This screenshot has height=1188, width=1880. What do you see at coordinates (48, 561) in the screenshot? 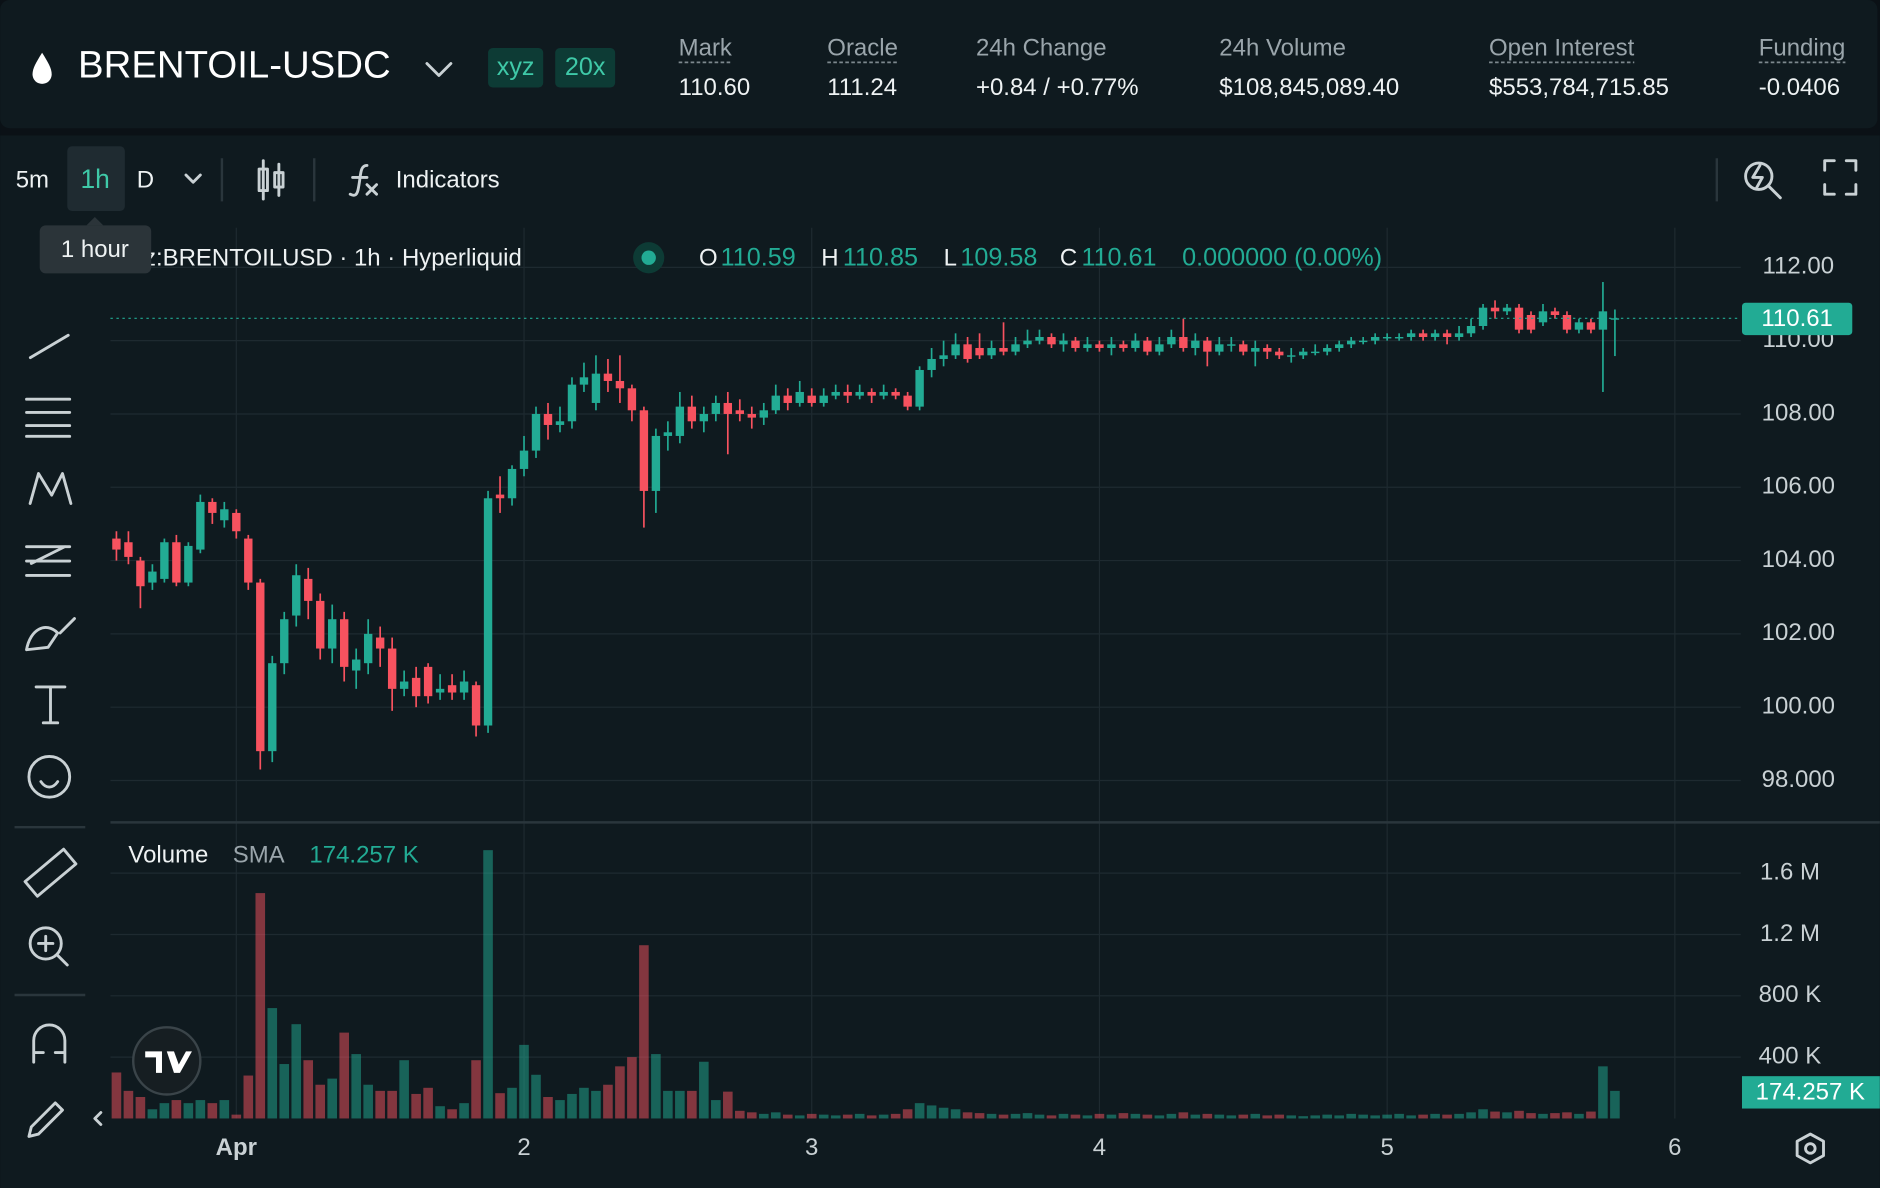
I see `prediction-tool` at bounding box center [48, 561].